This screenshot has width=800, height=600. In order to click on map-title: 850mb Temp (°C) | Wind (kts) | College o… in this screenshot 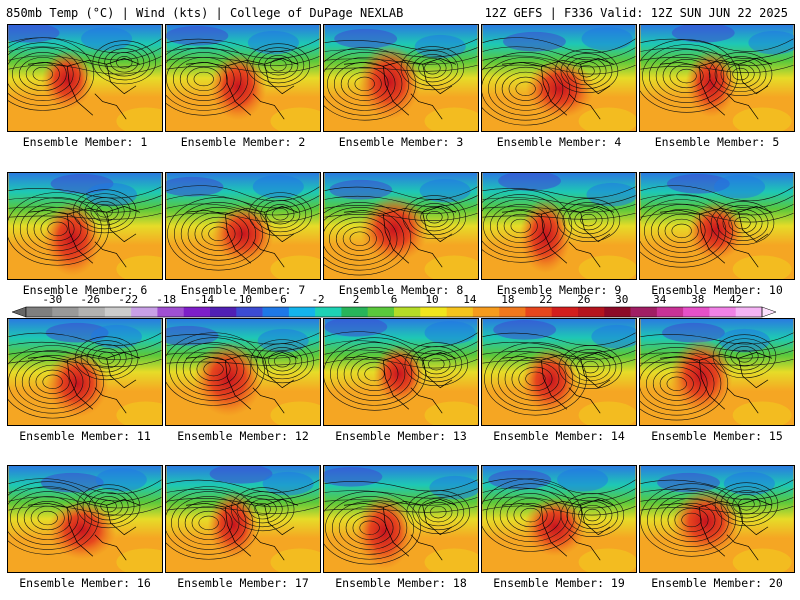, I will do `click(205, 13)`.